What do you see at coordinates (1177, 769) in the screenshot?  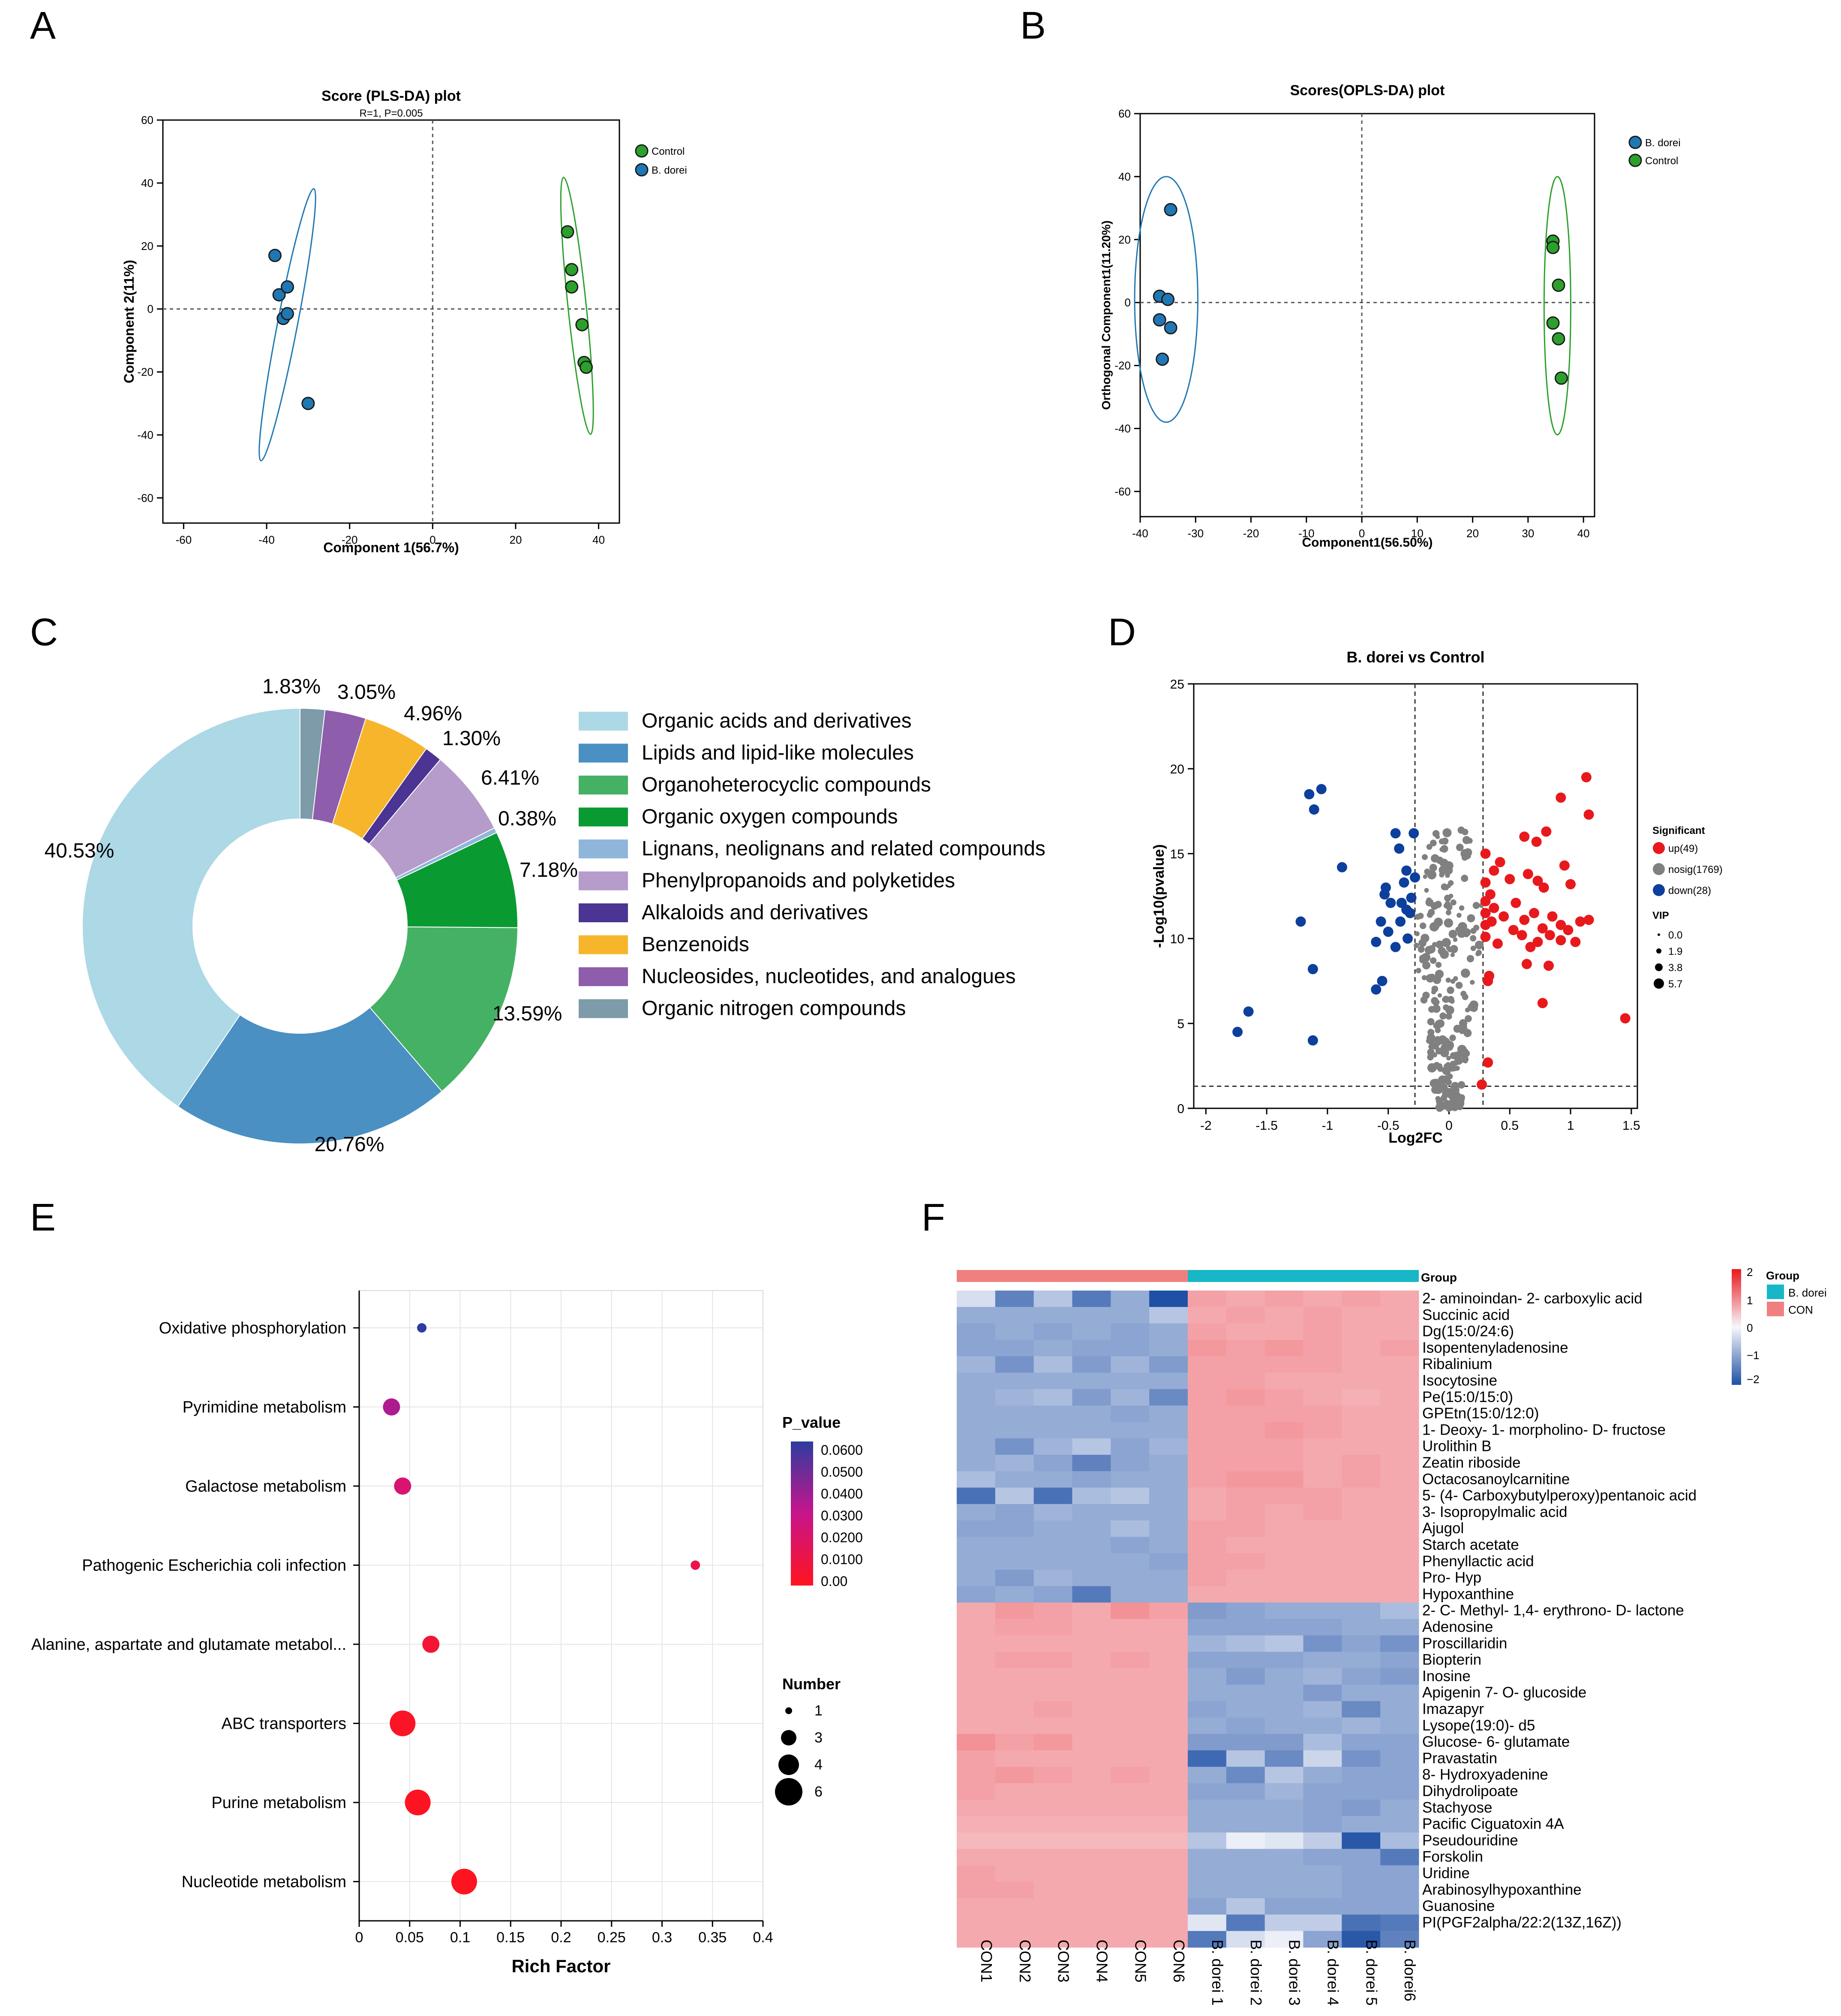 I see `y-tick-label: 20` at bounding box center [1177, 769].